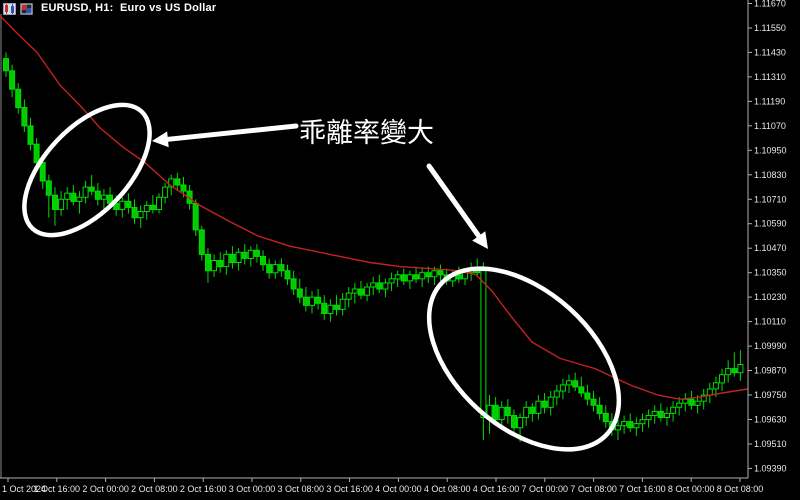 The height and width of the screenshot is (500, 800). I want to click on window-layout-icon, so click(26, 8).